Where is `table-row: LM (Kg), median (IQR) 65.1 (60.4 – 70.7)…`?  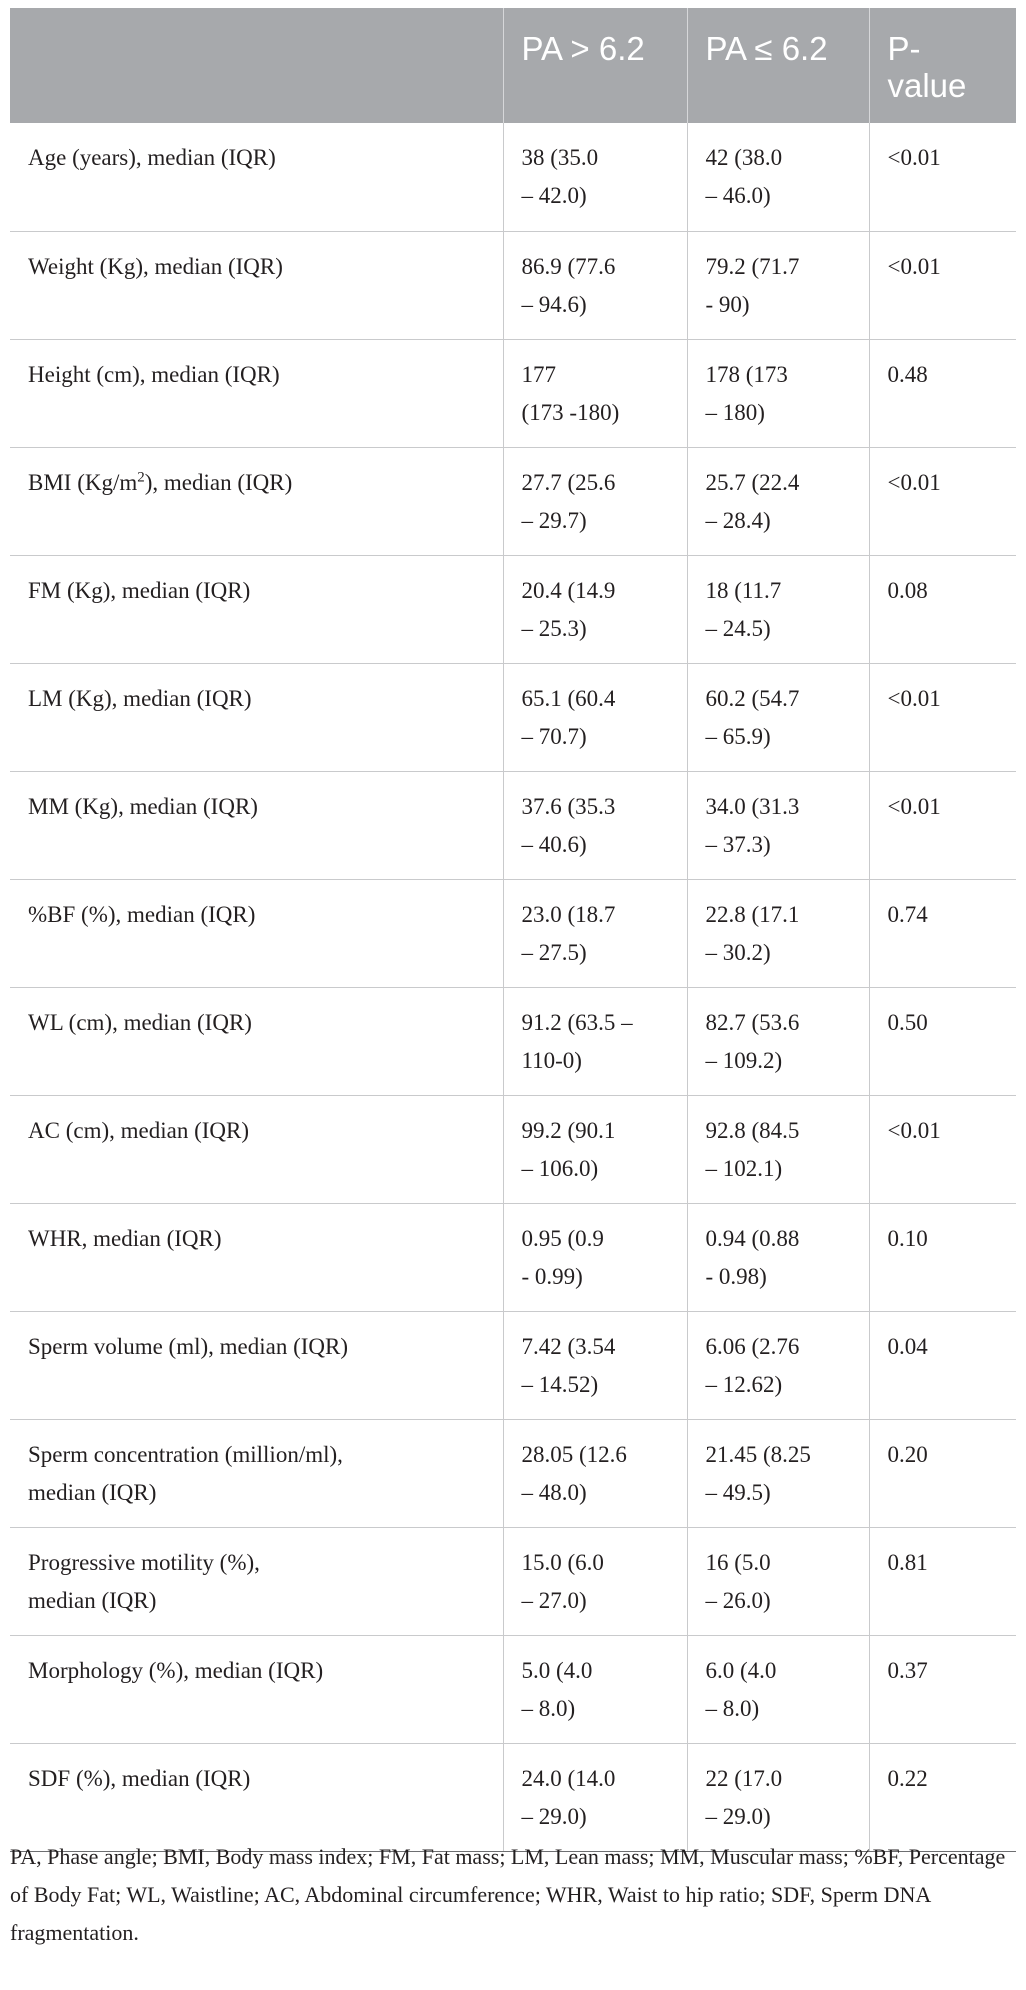
table-row: LM (Kg), median (IQR) 65.1 (60.4 – 70.7)… is located at coordinates (513, 717).